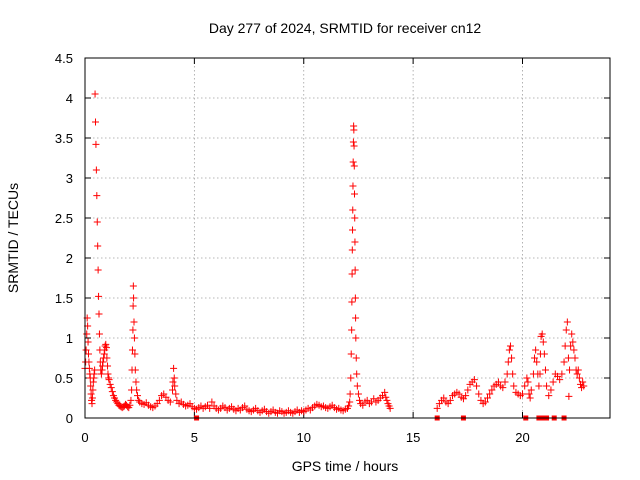 The image size is (640, 480). I want to click on y-tick-label: 4, so click(69, 98).